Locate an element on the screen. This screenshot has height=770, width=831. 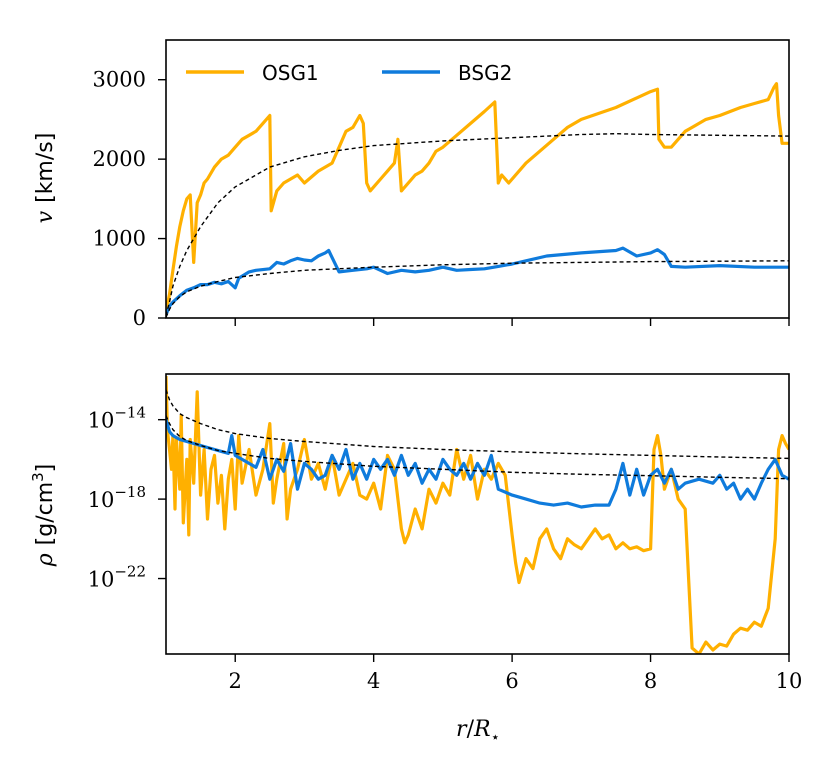
x-tick-label: 8 is located at coordinates (650, 681).